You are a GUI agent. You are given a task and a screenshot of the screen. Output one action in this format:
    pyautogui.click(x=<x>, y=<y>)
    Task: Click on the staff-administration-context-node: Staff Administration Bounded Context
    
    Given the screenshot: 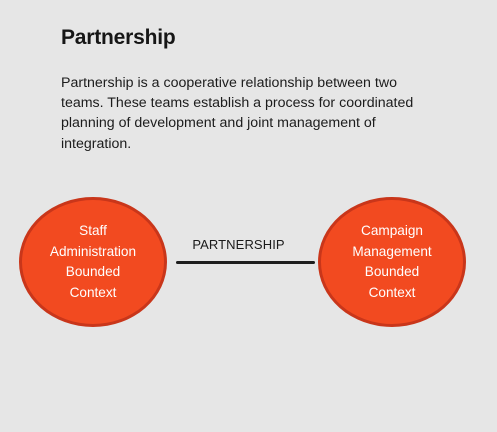 What is the action you would take?
    pyautogui.click(x=93, y=262)
    